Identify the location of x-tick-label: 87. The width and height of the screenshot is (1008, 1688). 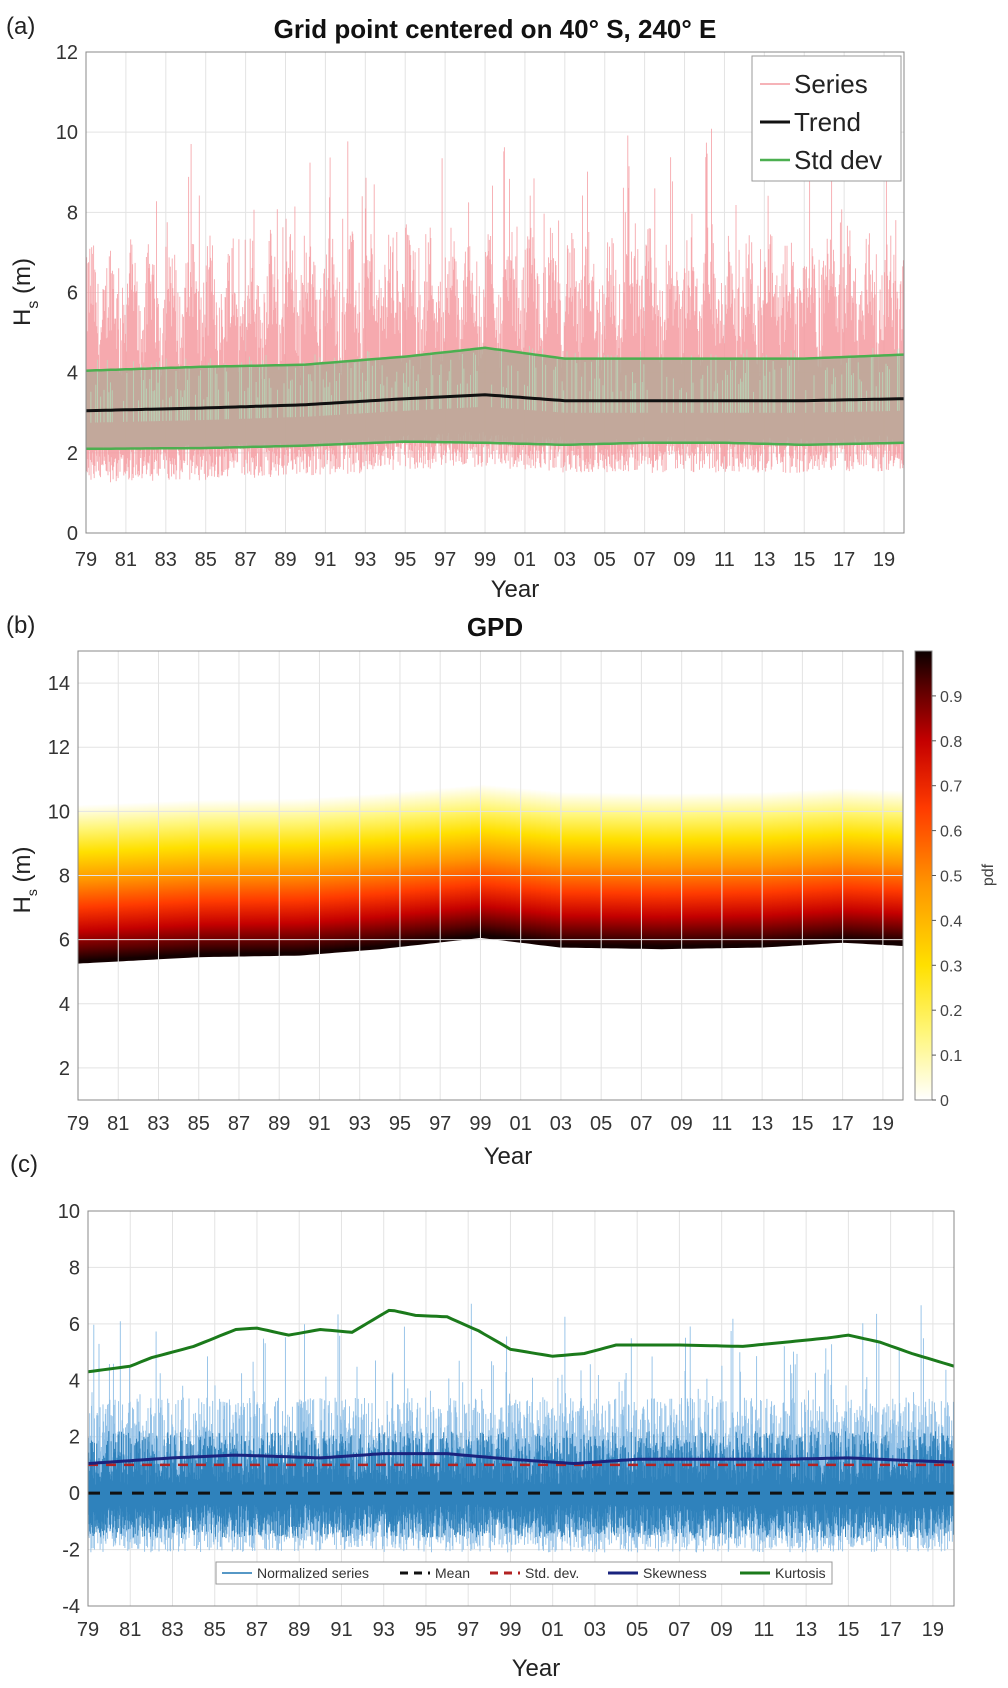
(239, 1124).